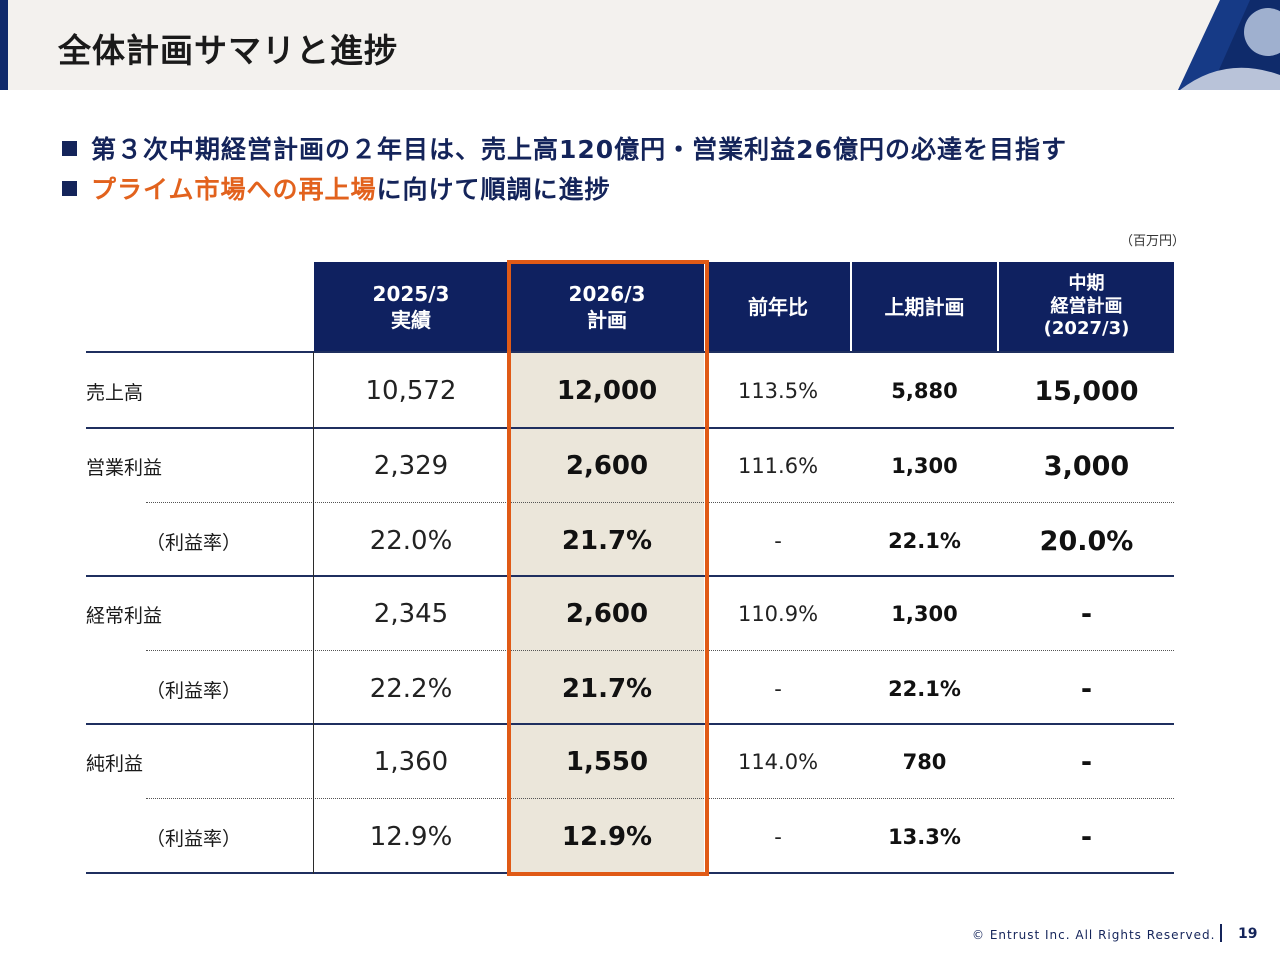  Describe the element at coordinates (607, 837) in the screenshot. I see `cell-plan: 12.9%` at that location.